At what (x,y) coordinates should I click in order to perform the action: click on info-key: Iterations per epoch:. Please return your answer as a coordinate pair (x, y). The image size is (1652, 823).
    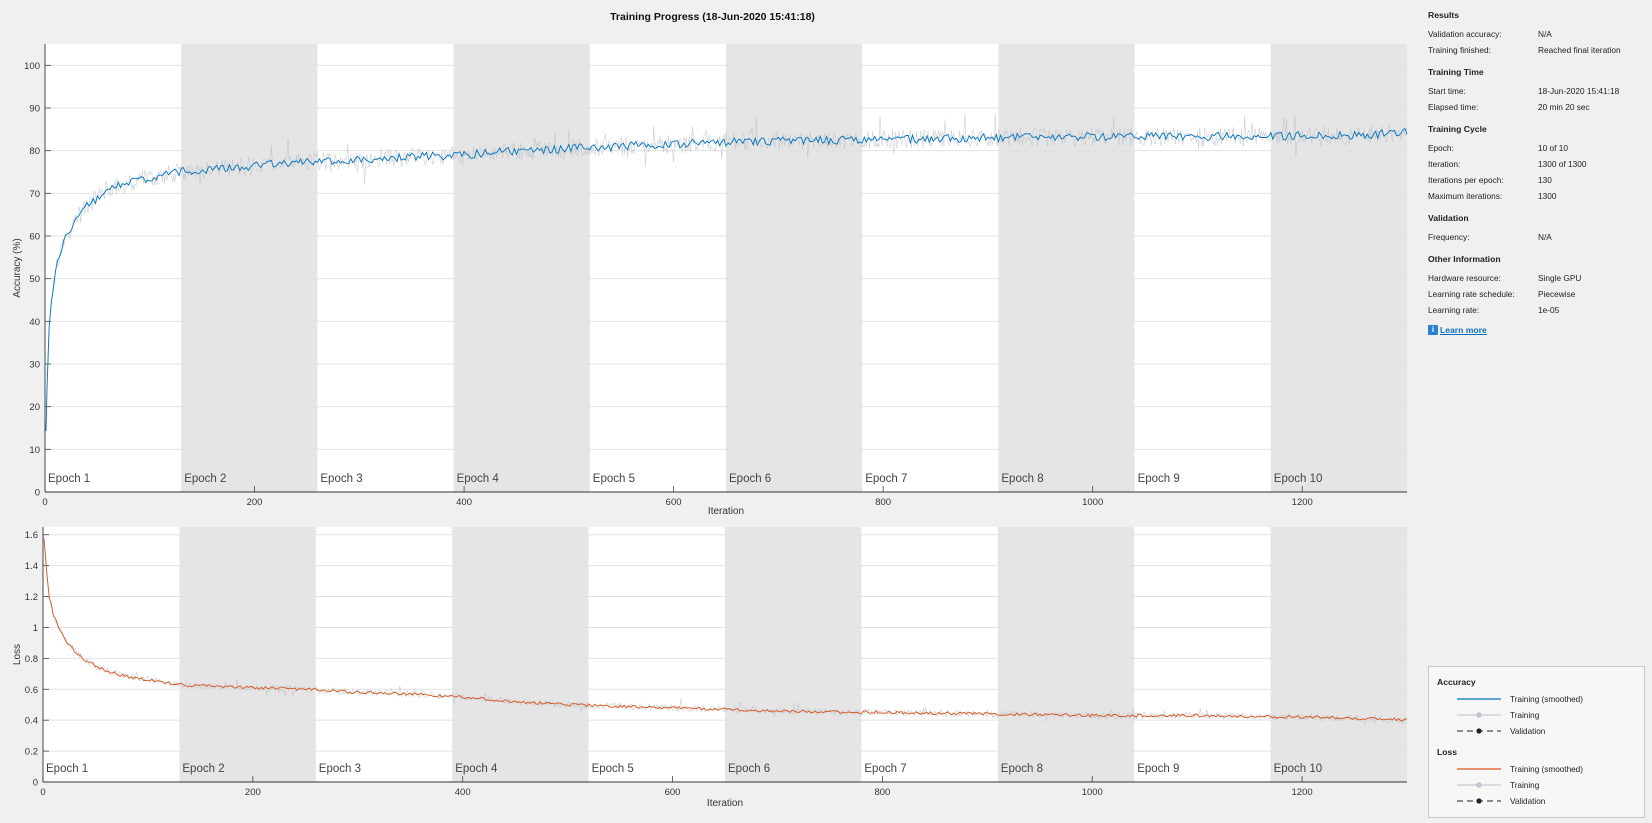
    Looking at the image, I should click on (1466, 180).